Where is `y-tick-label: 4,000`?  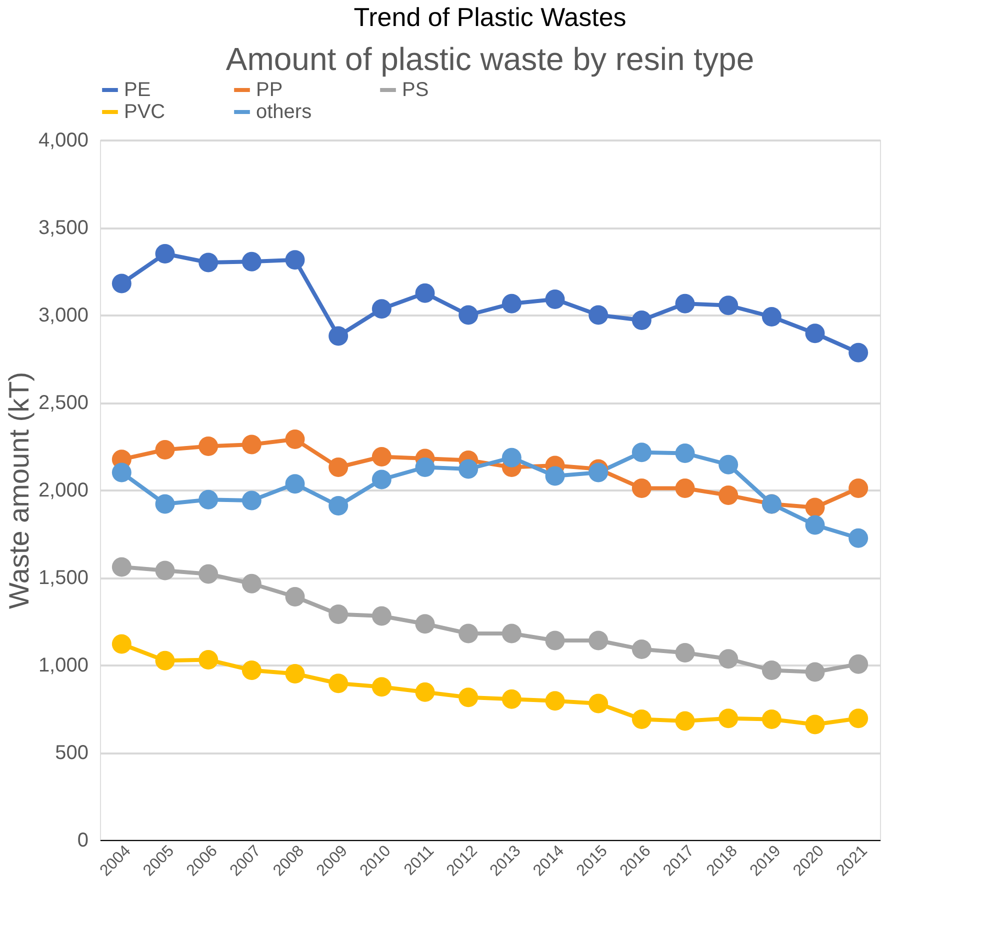
y-tick-label: 4,000 is located at coordinates (63, 141).